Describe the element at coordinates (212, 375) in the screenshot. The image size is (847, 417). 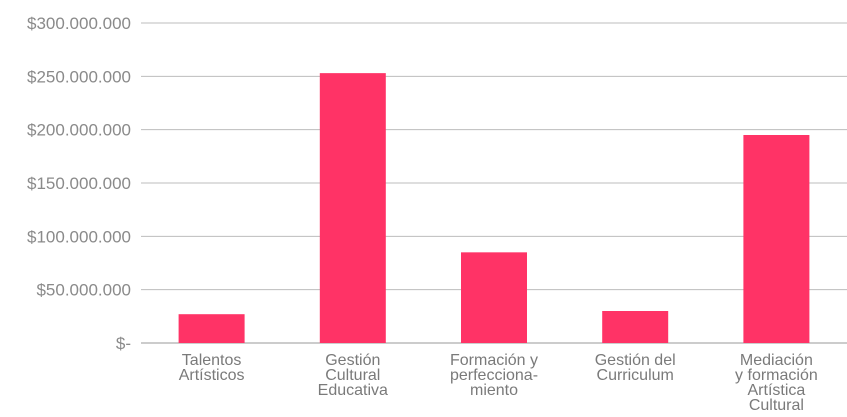
I see `x-category-label-line: Artísticos` at that location.